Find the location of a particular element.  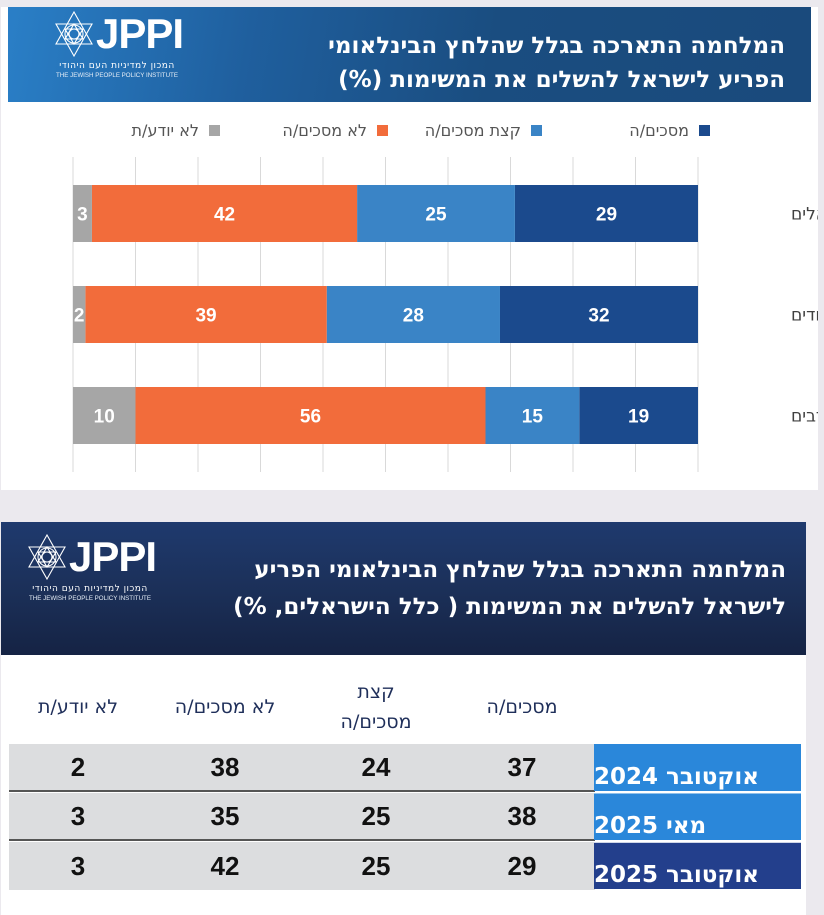

legend-label-somewhat-agree: קצת מסכים/ה is located at coordinates (472, 130).